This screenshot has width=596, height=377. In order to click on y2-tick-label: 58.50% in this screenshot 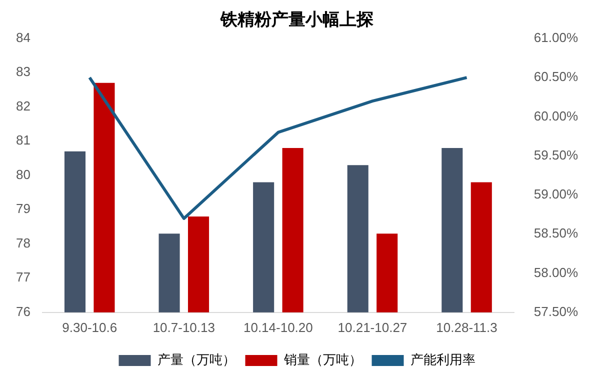, I will do `click(556, 233)`.